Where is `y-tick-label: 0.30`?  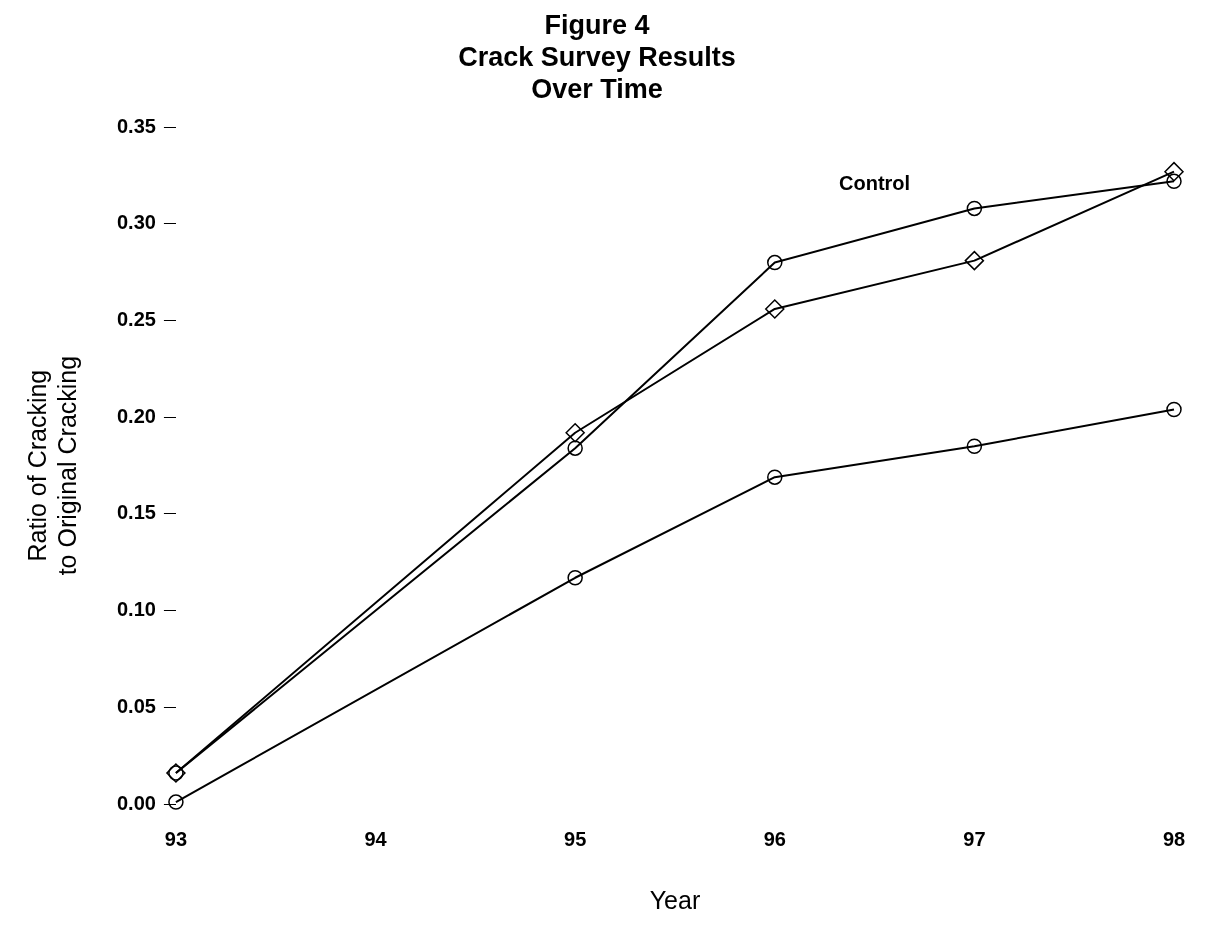 y-tick-label: 0.30 is located at coordinates (136, 222).